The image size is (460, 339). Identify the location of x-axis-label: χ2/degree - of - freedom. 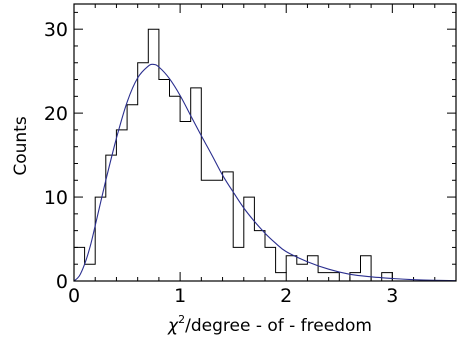
(269, 324).